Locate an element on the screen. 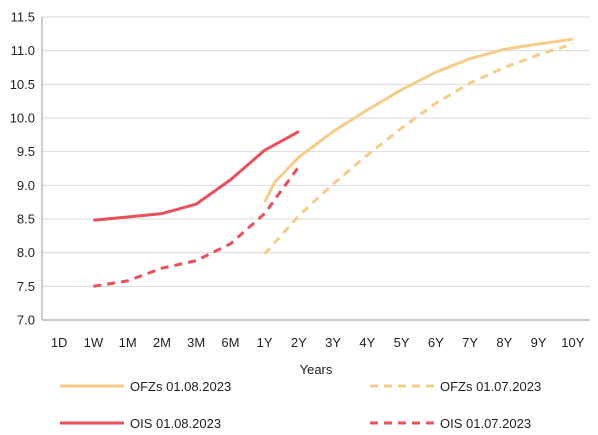 The image size is (598, 435). x-tick-label: 6M is located at coordinates (230, 342).